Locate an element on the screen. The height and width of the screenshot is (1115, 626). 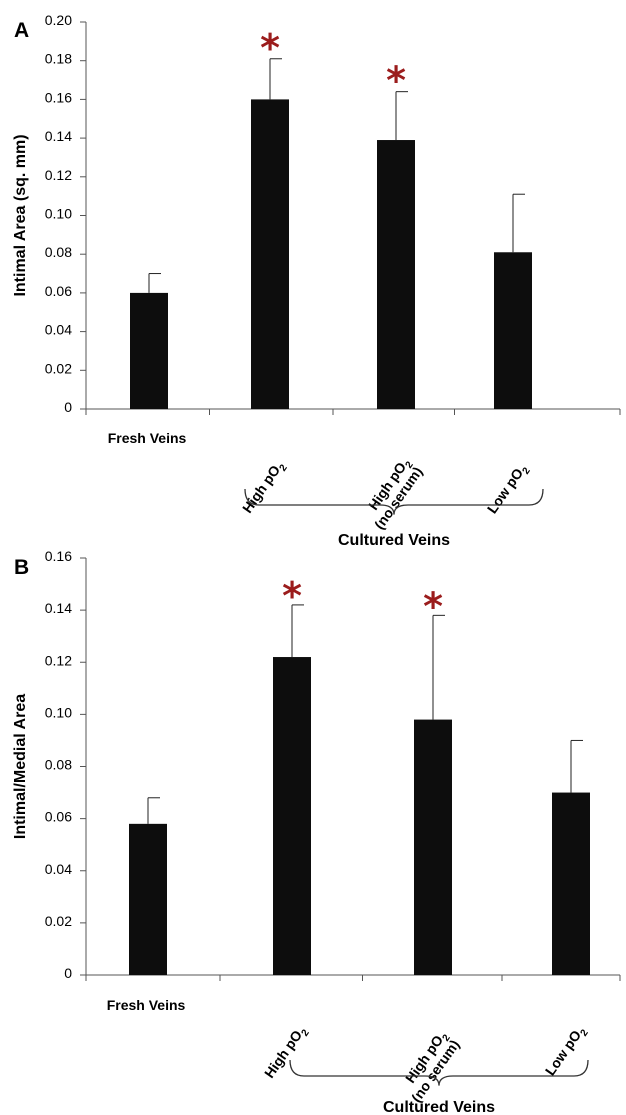
panel-letter: A is located at coordinates (21, 30).